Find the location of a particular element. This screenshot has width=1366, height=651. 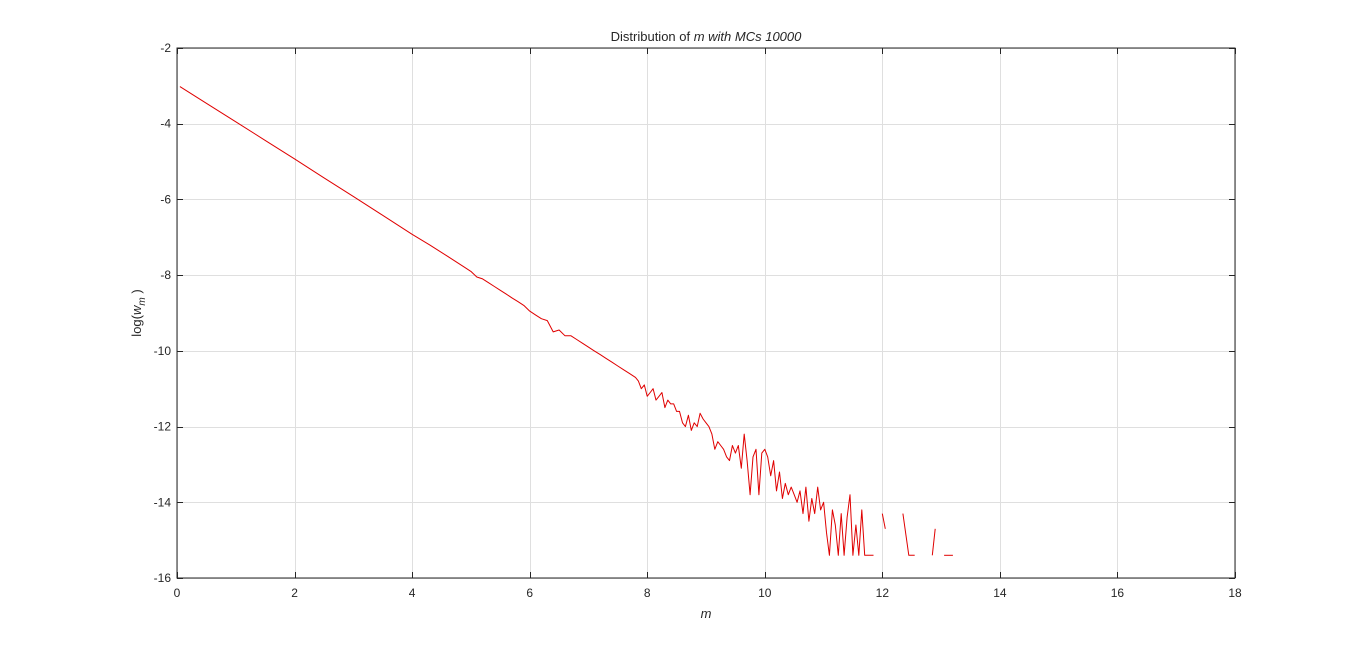

x-tick-label: 0 is located at coordinates (177, 593).